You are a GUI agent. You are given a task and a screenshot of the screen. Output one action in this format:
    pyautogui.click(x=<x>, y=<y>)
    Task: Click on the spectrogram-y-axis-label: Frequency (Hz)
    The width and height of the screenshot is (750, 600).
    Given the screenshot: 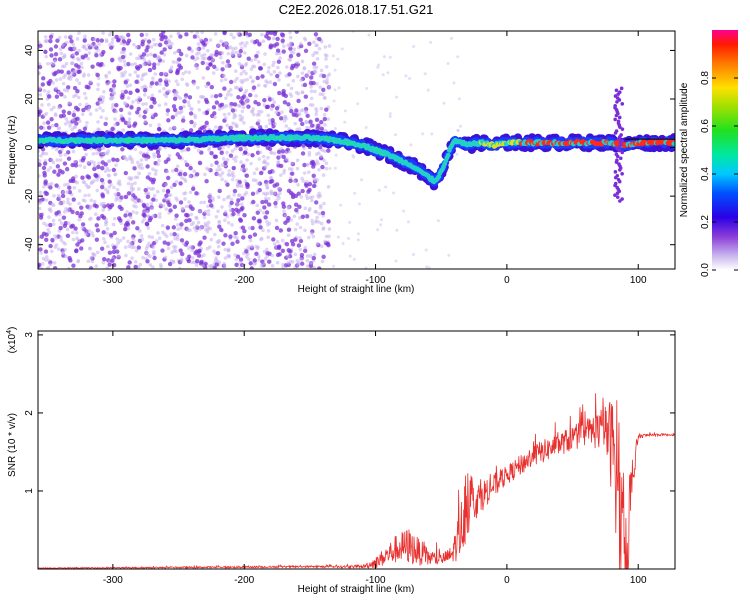 What is the action you would take?
    pyautogui.click(x=12, y=150)
    